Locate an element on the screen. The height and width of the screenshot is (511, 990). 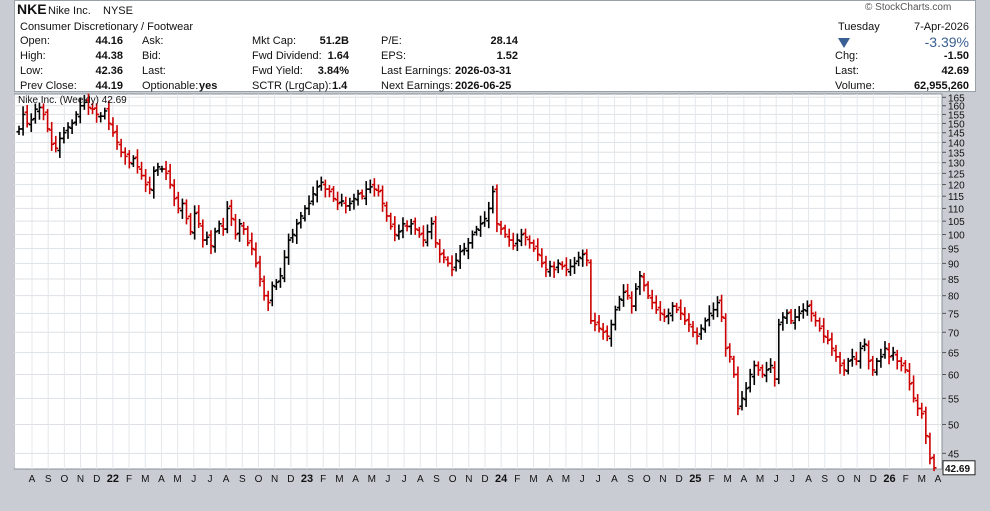
sctr-label: SCTR (LrgCap): is located at coordinates (292, 86).